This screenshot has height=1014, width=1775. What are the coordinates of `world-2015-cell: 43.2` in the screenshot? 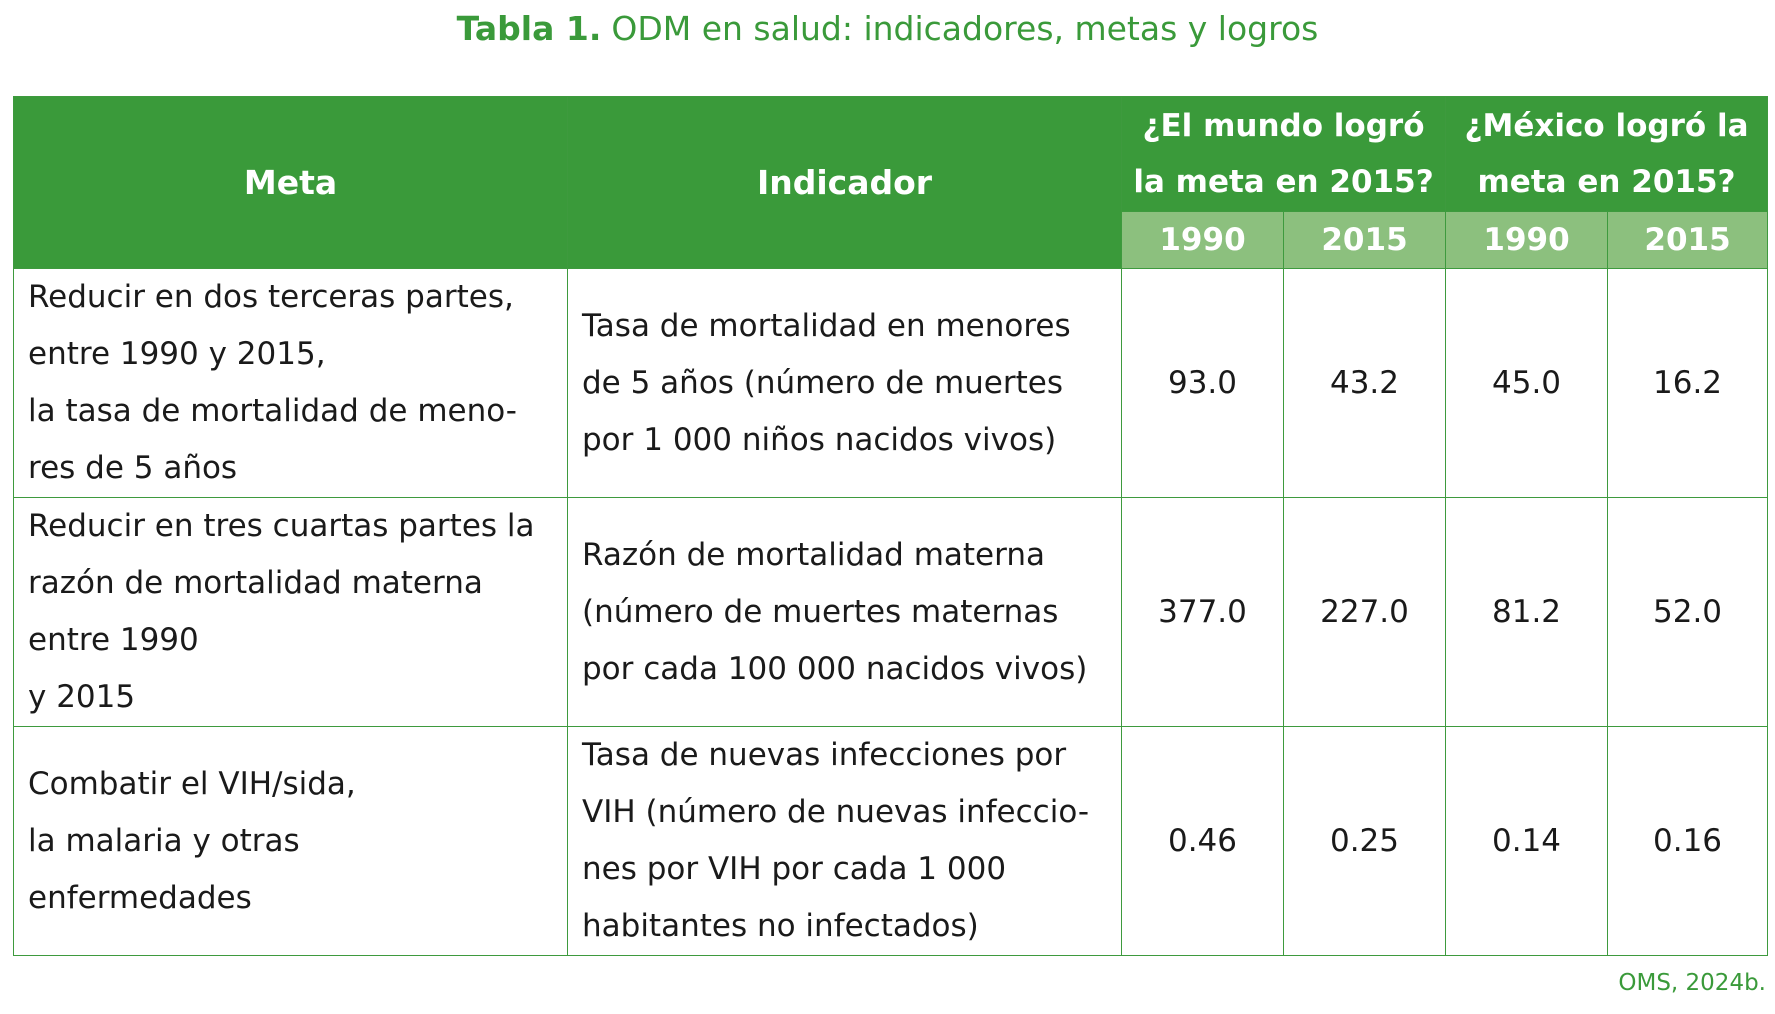 It's located at (1364, 383).